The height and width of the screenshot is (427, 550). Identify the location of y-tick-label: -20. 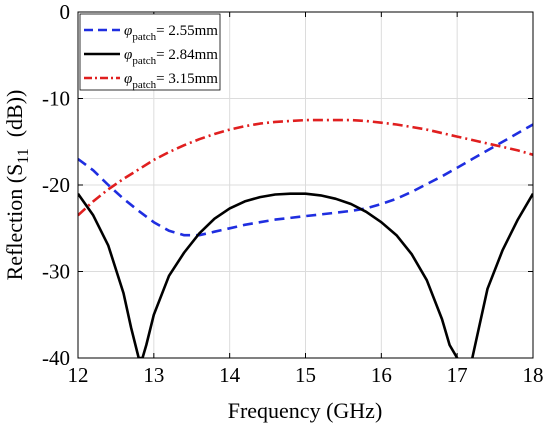
(56, 185).